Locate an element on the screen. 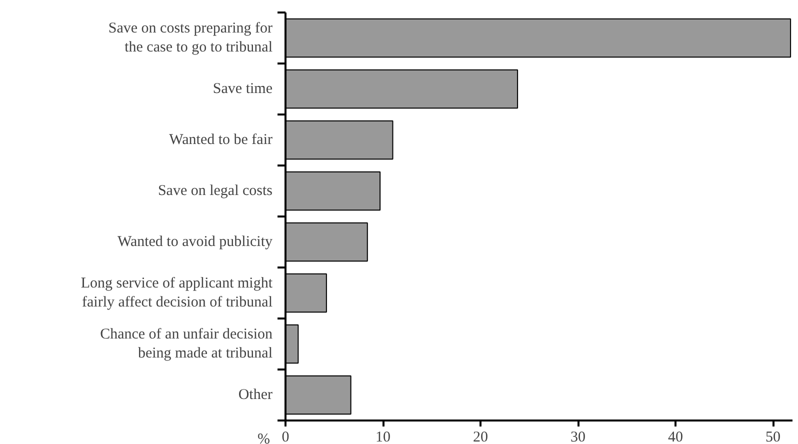  x-tick-label: 30 is located at coordinates (578, 437).